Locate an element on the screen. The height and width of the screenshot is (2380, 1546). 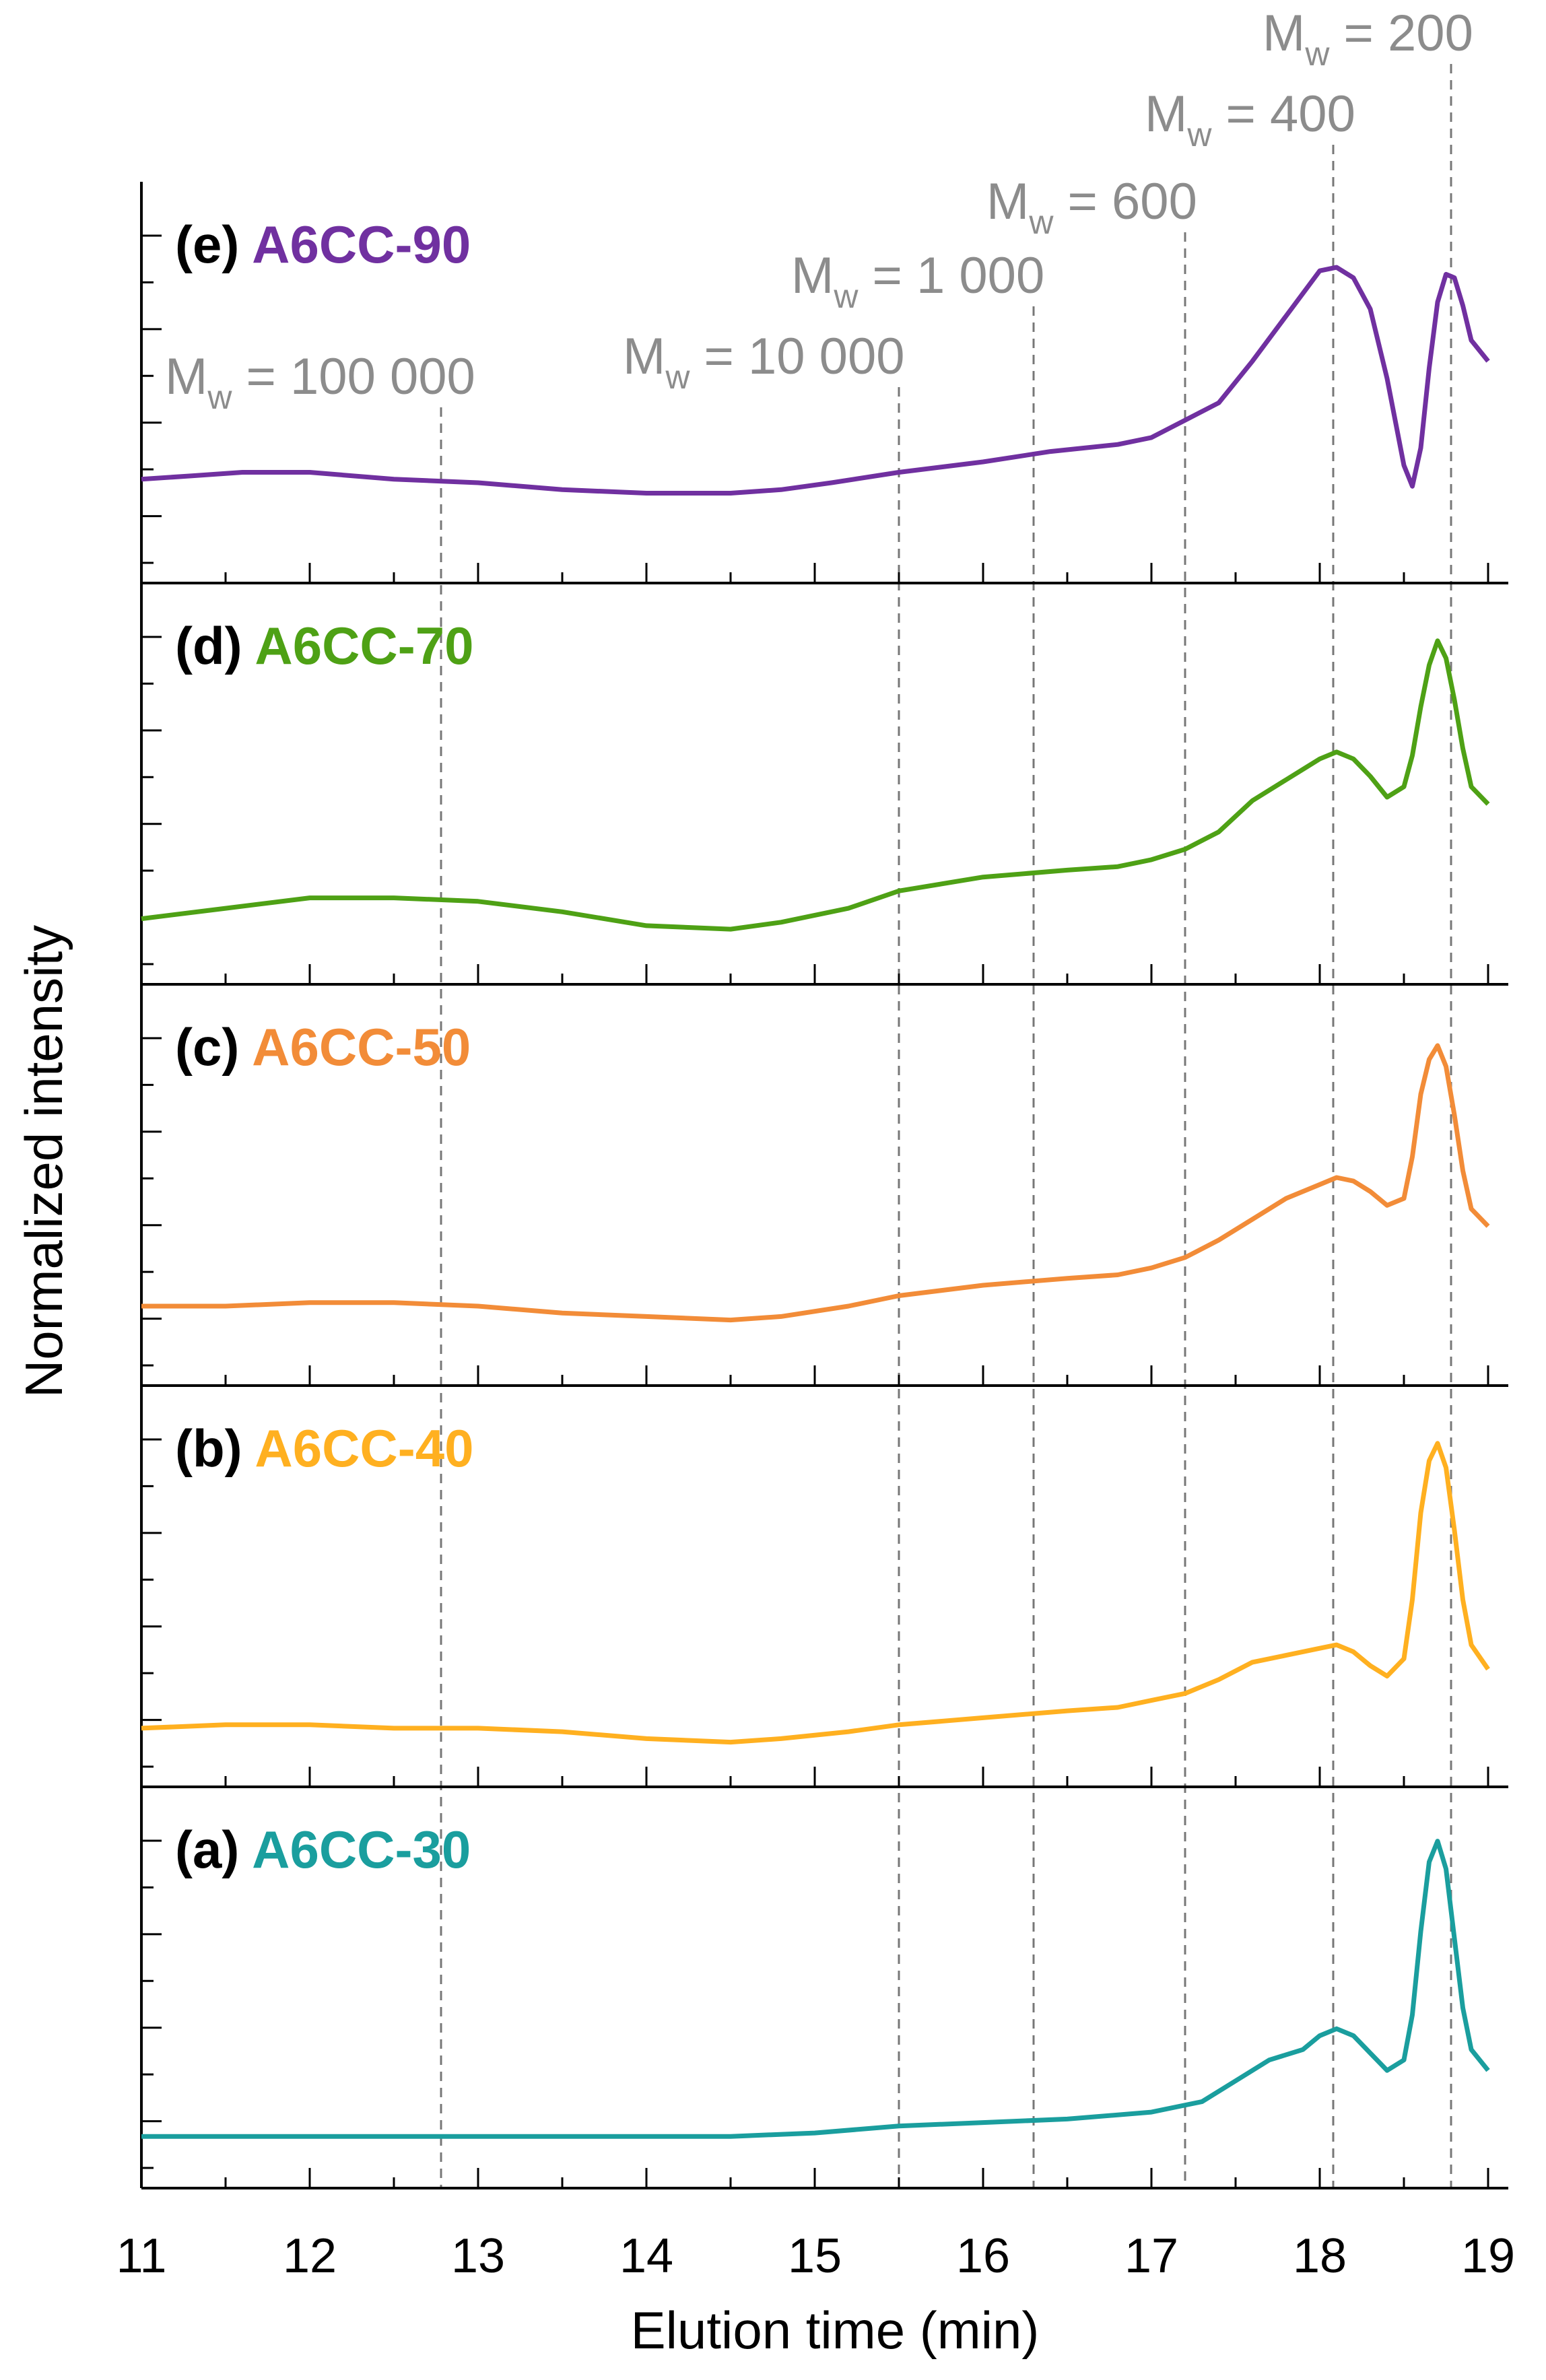
panel-label: (a) A6CC-30 is located at coordinates (323, 1850).